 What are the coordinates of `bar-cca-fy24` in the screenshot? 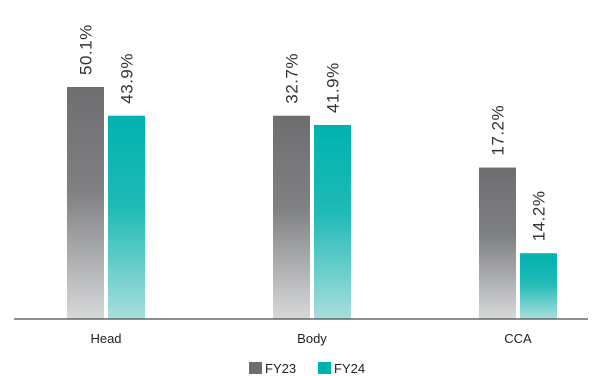 It's located at (538, 286).